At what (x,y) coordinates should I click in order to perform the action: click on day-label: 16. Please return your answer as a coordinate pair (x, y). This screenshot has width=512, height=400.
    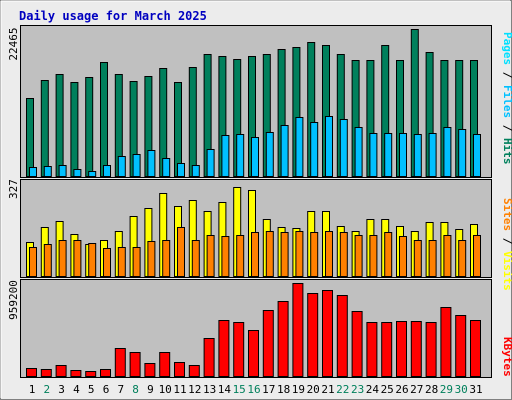
    Looking at the image, I should click on (253, 389).